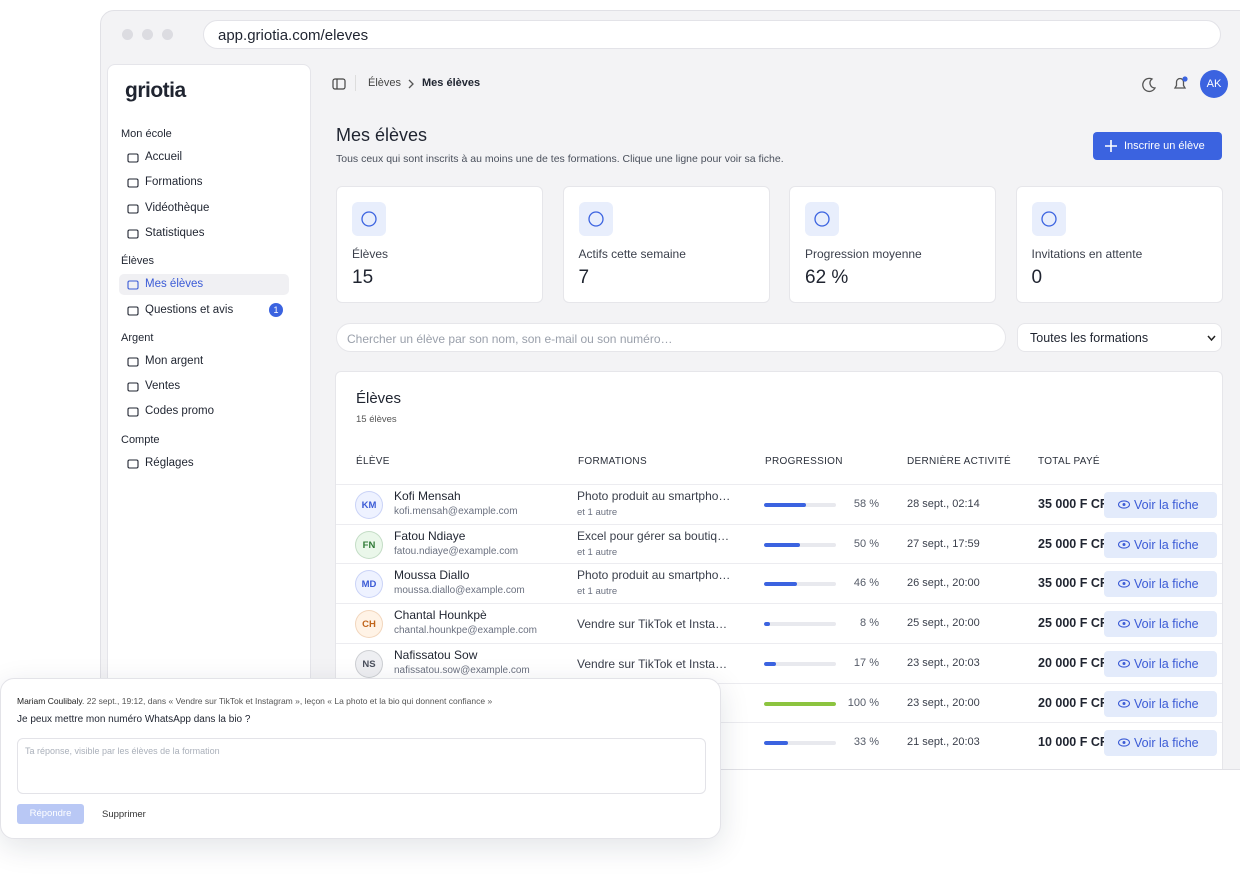 This screenshot has height=880, width=1240. Describe the element at coordinates (155, 90) in the screenshot. I see `logo: griotia` at that location.